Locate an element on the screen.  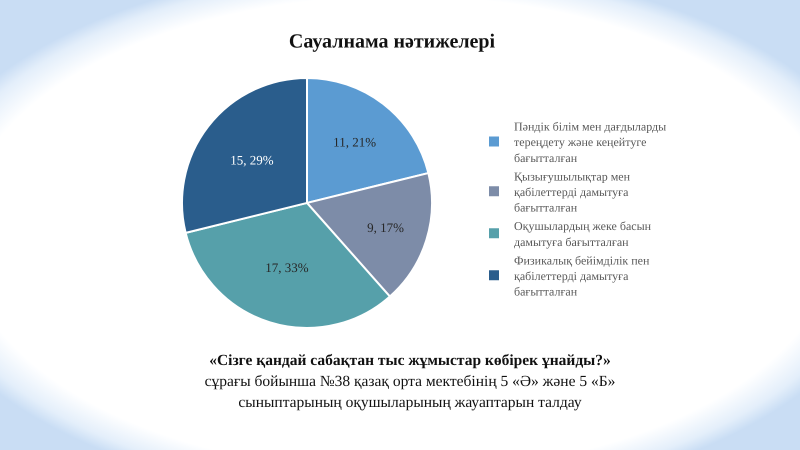
data-label: 9, 17% is located at coordinates (385, 227).